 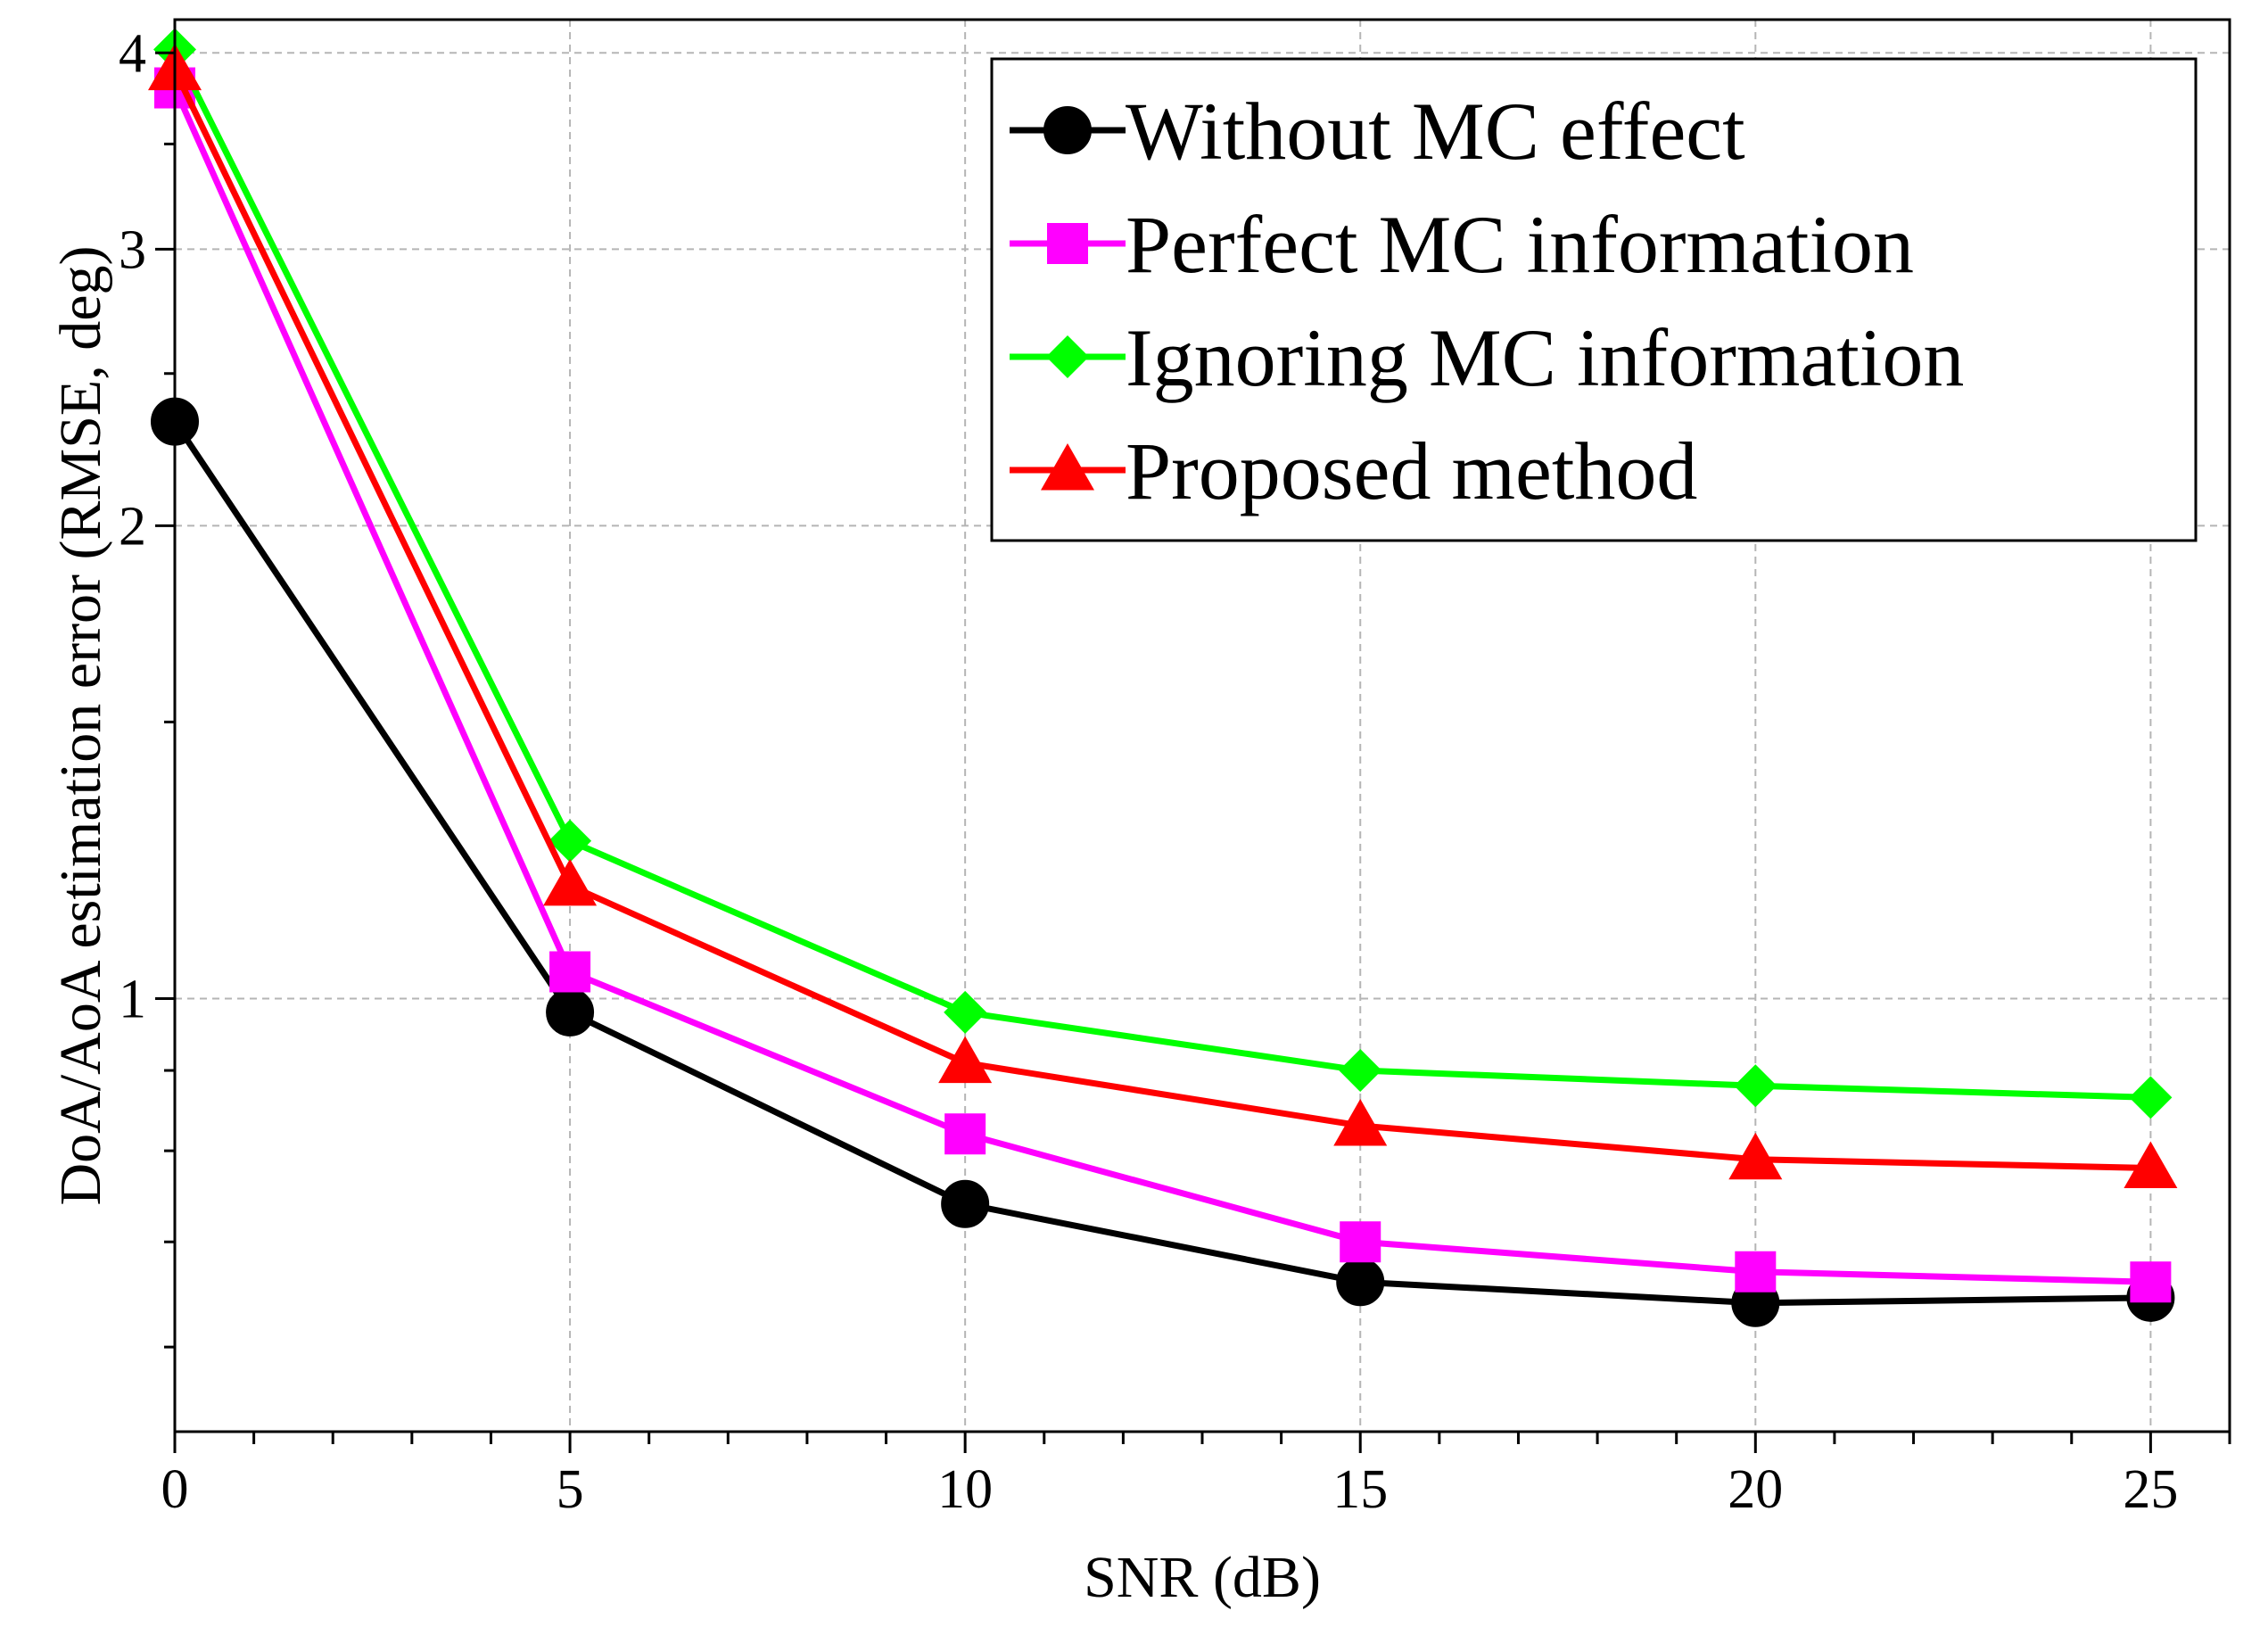 I want to click on legend-entry: Perfect MC information, so click(x=1462, y=244).